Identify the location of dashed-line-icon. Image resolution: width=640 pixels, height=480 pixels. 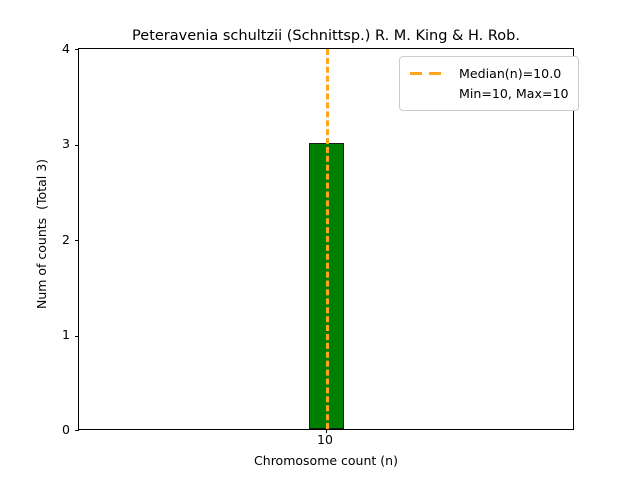
(429, 73).